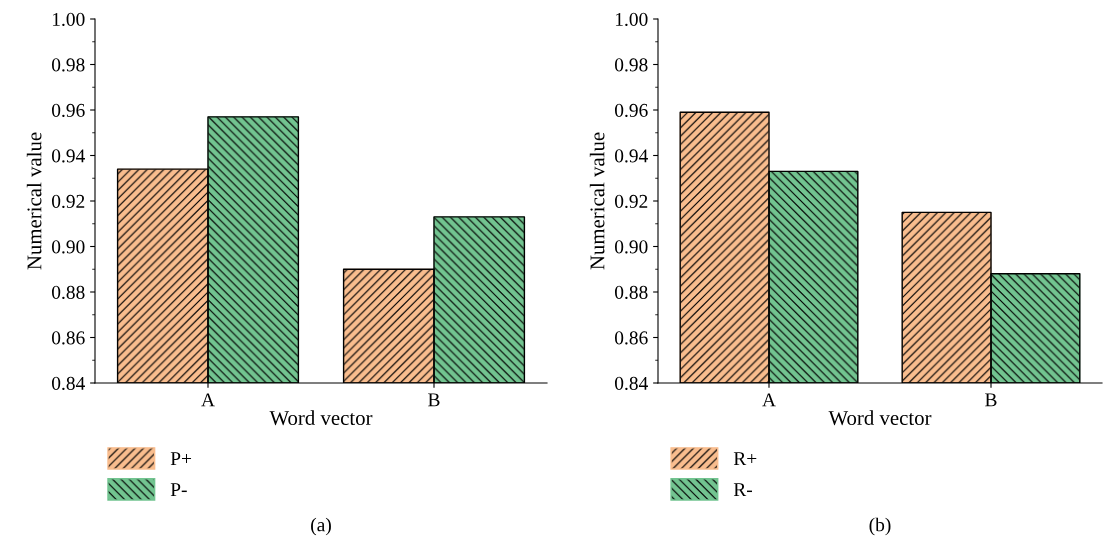 The image size is (1103, 545). I want to click on legend-label: R+, so click(745, 458).